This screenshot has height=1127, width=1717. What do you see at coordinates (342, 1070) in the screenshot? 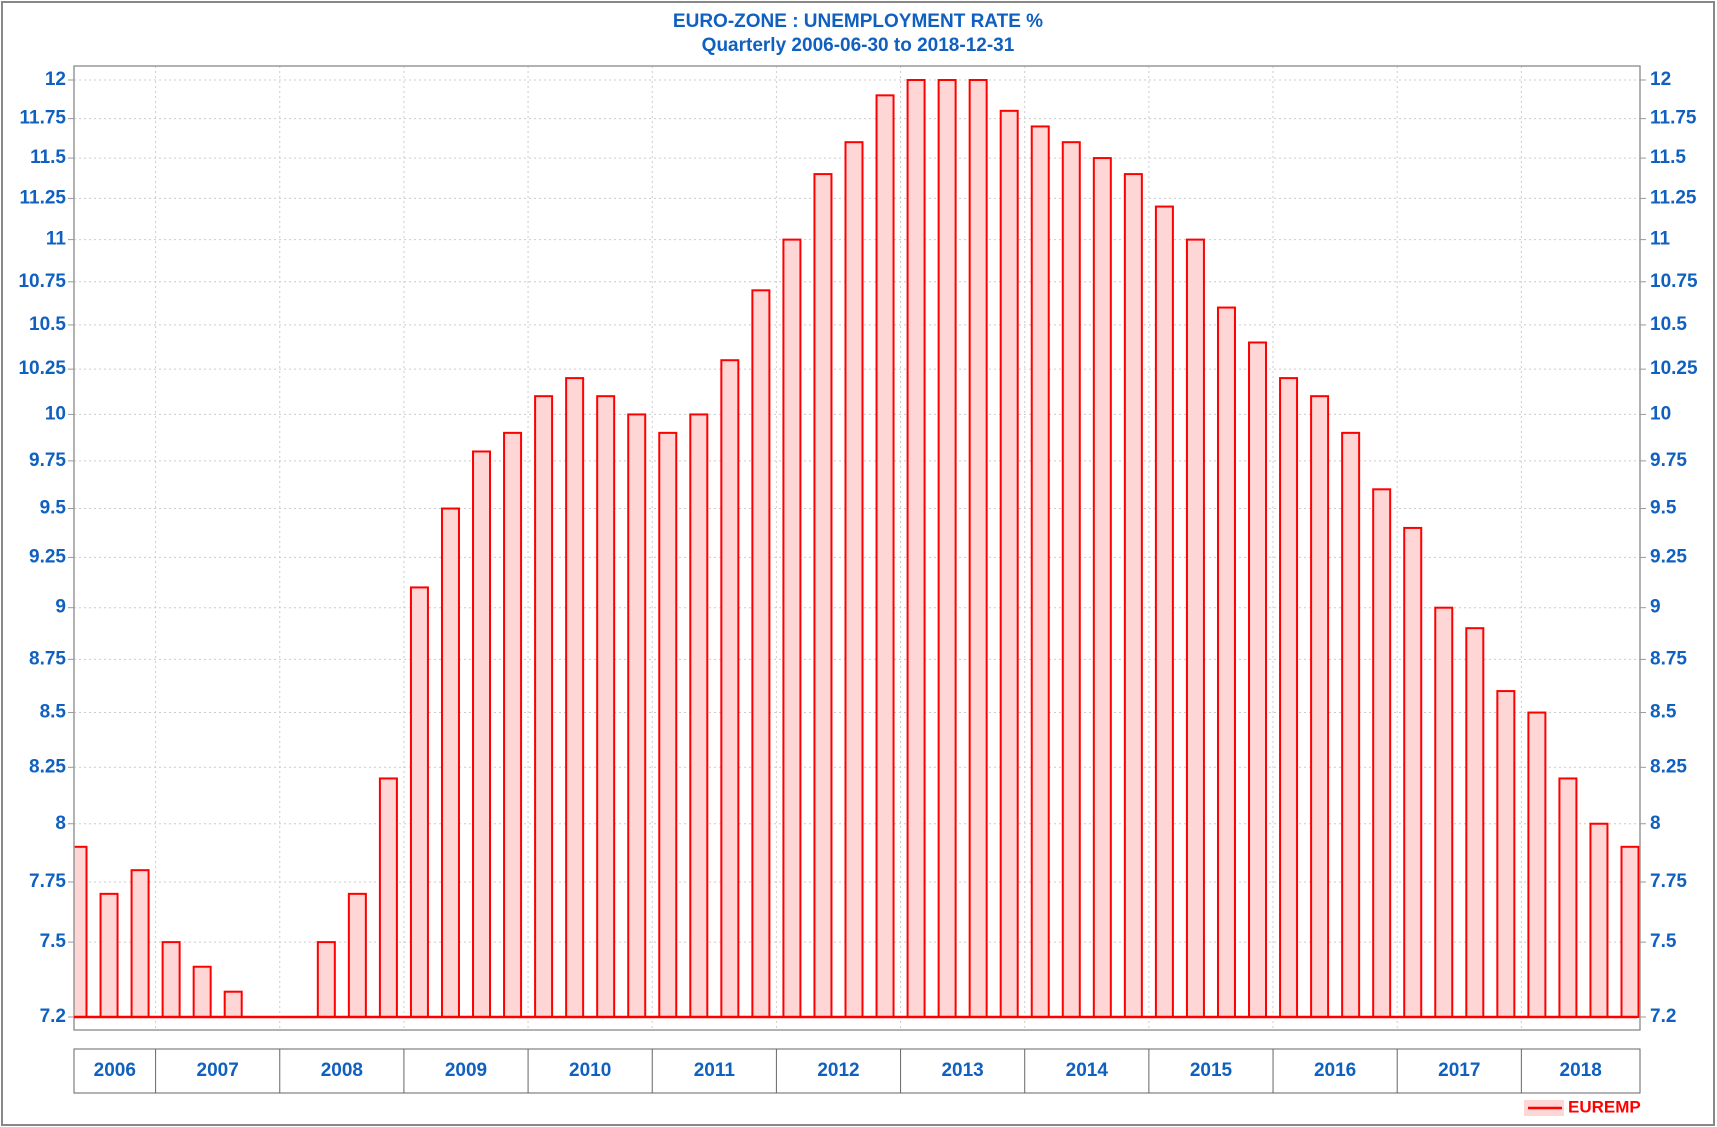
I see `x-group-label: 2008` at bounding box center [342, 1070].